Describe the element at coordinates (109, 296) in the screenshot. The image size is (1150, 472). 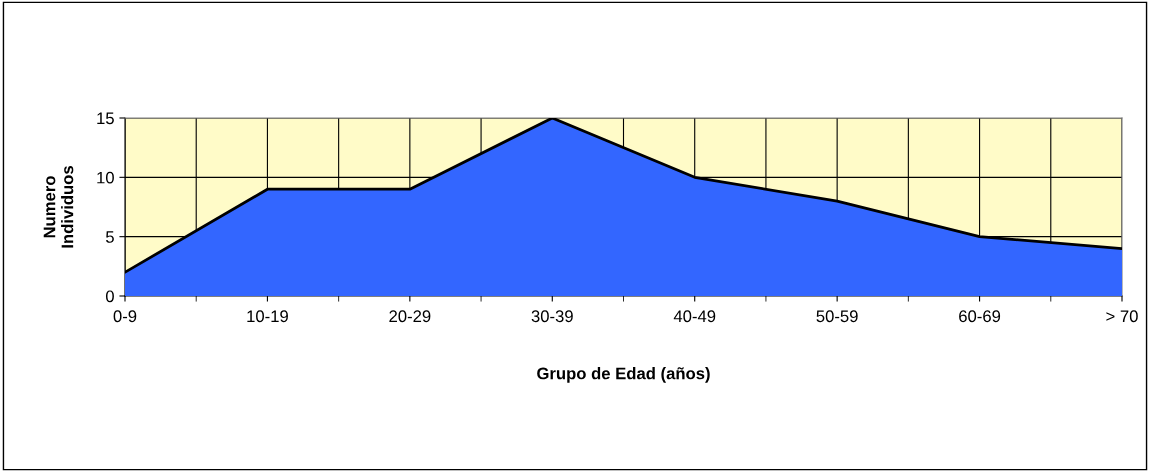
I see `y-tick-label: 0` at that location.